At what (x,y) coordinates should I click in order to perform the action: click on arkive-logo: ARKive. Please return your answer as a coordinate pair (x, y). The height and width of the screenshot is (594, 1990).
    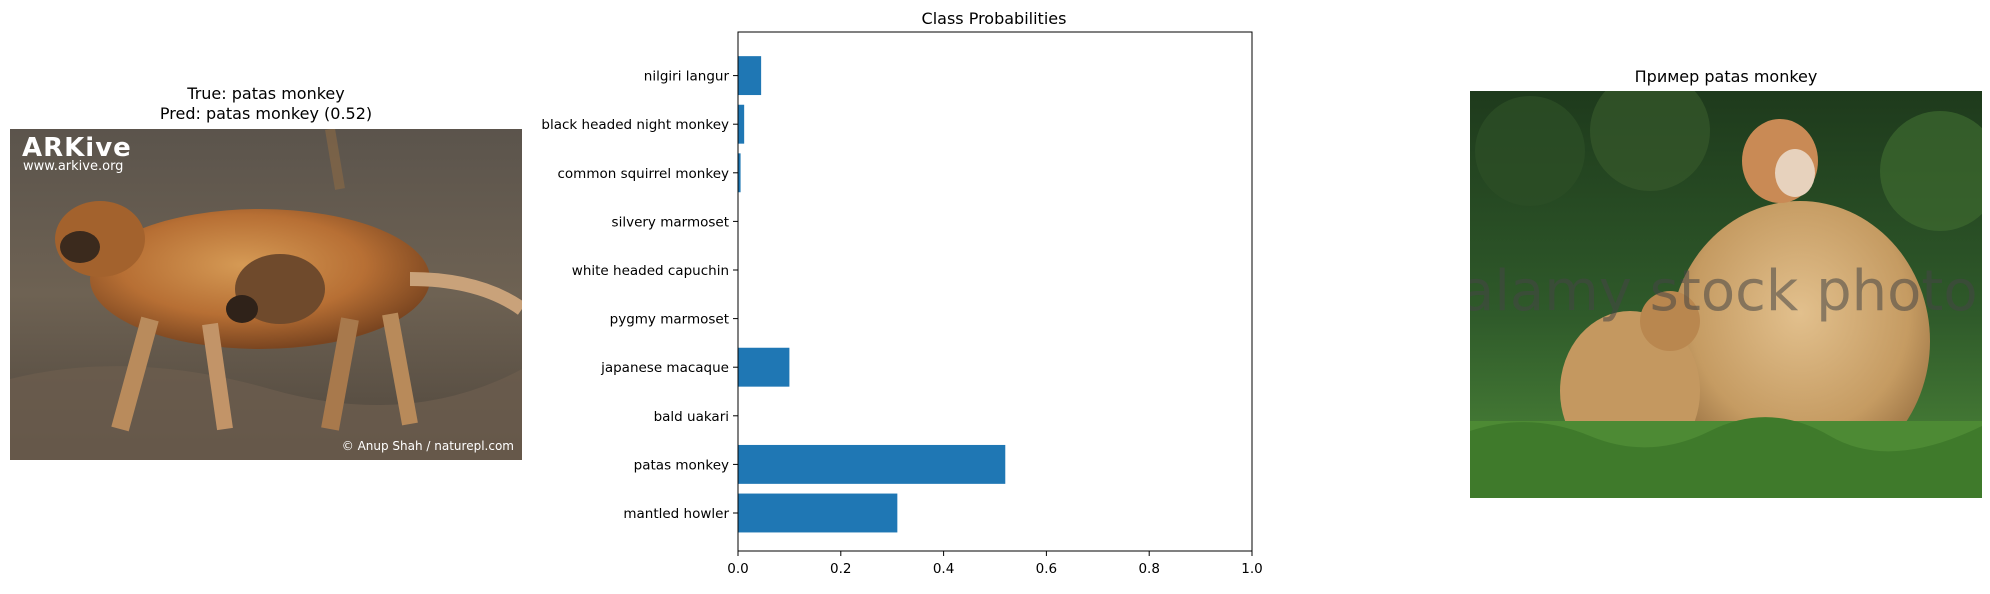
    Looking at the image, I should click on (77, 148).